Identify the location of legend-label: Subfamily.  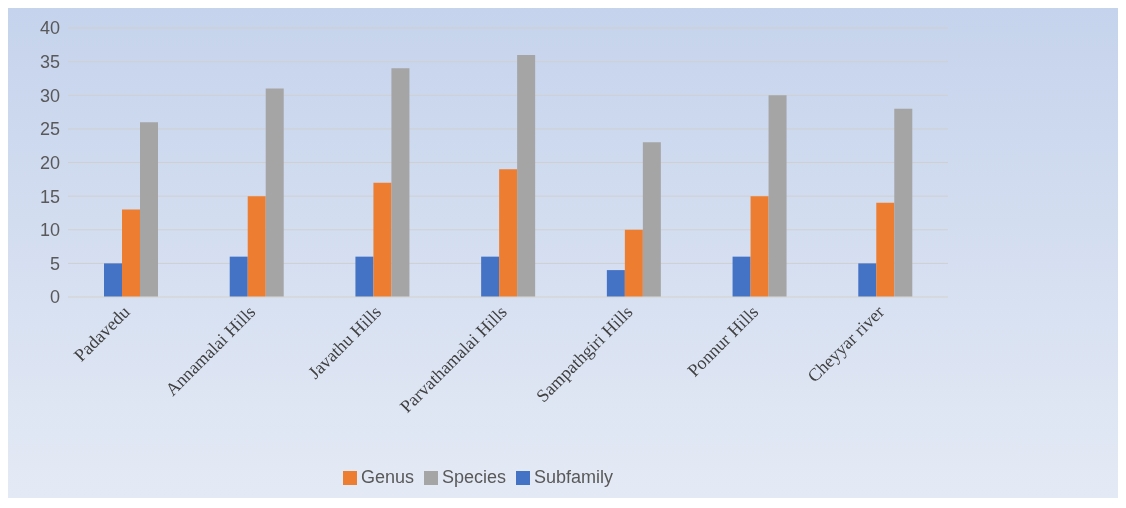
(574, 477).